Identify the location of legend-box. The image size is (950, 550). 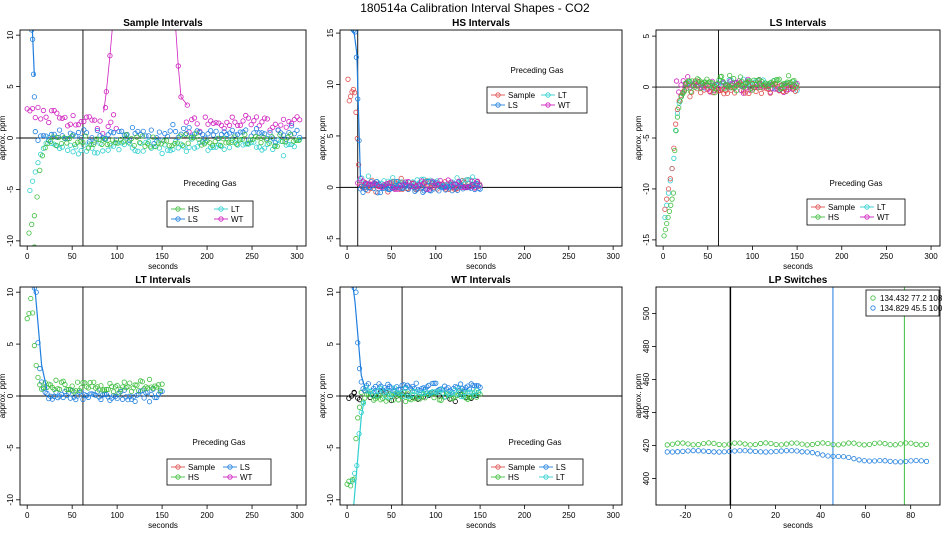
(219, 472).